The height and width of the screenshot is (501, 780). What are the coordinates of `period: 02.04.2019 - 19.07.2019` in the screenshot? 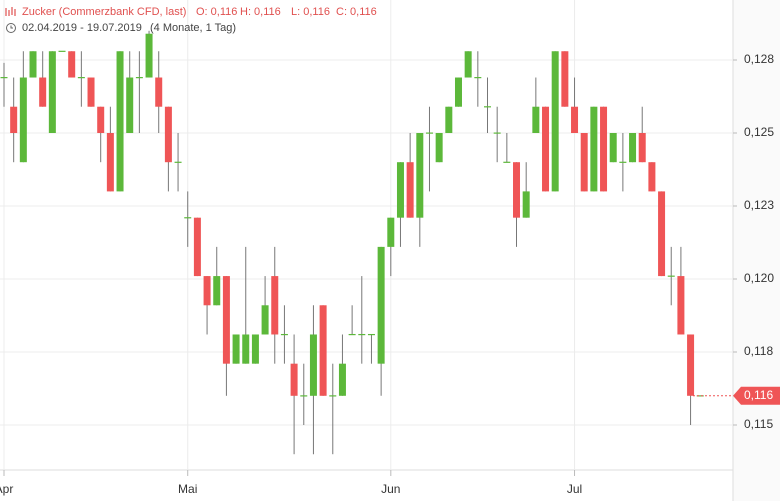 It's located at (82, 28).